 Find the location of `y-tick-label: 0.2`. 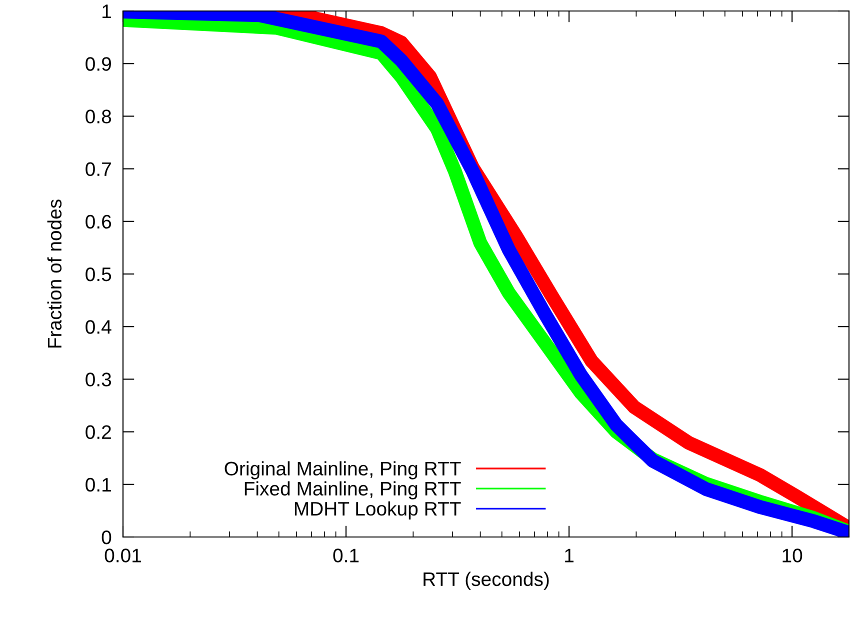

y-tick-label: 0.2 is located at coordinates (98, 432).